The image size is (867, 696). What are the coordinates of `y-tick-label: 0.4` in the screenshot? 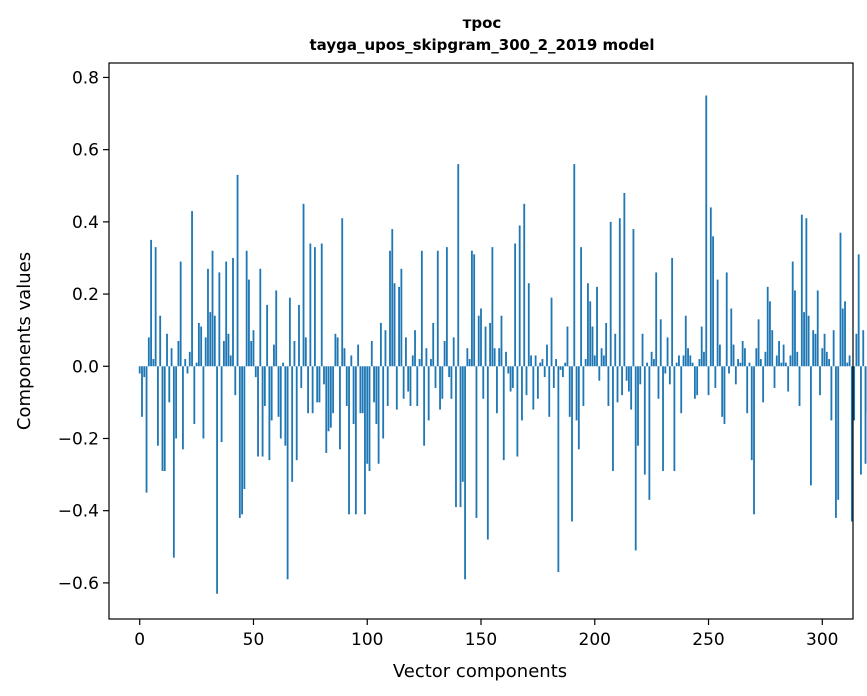 It's located at (85, 223).